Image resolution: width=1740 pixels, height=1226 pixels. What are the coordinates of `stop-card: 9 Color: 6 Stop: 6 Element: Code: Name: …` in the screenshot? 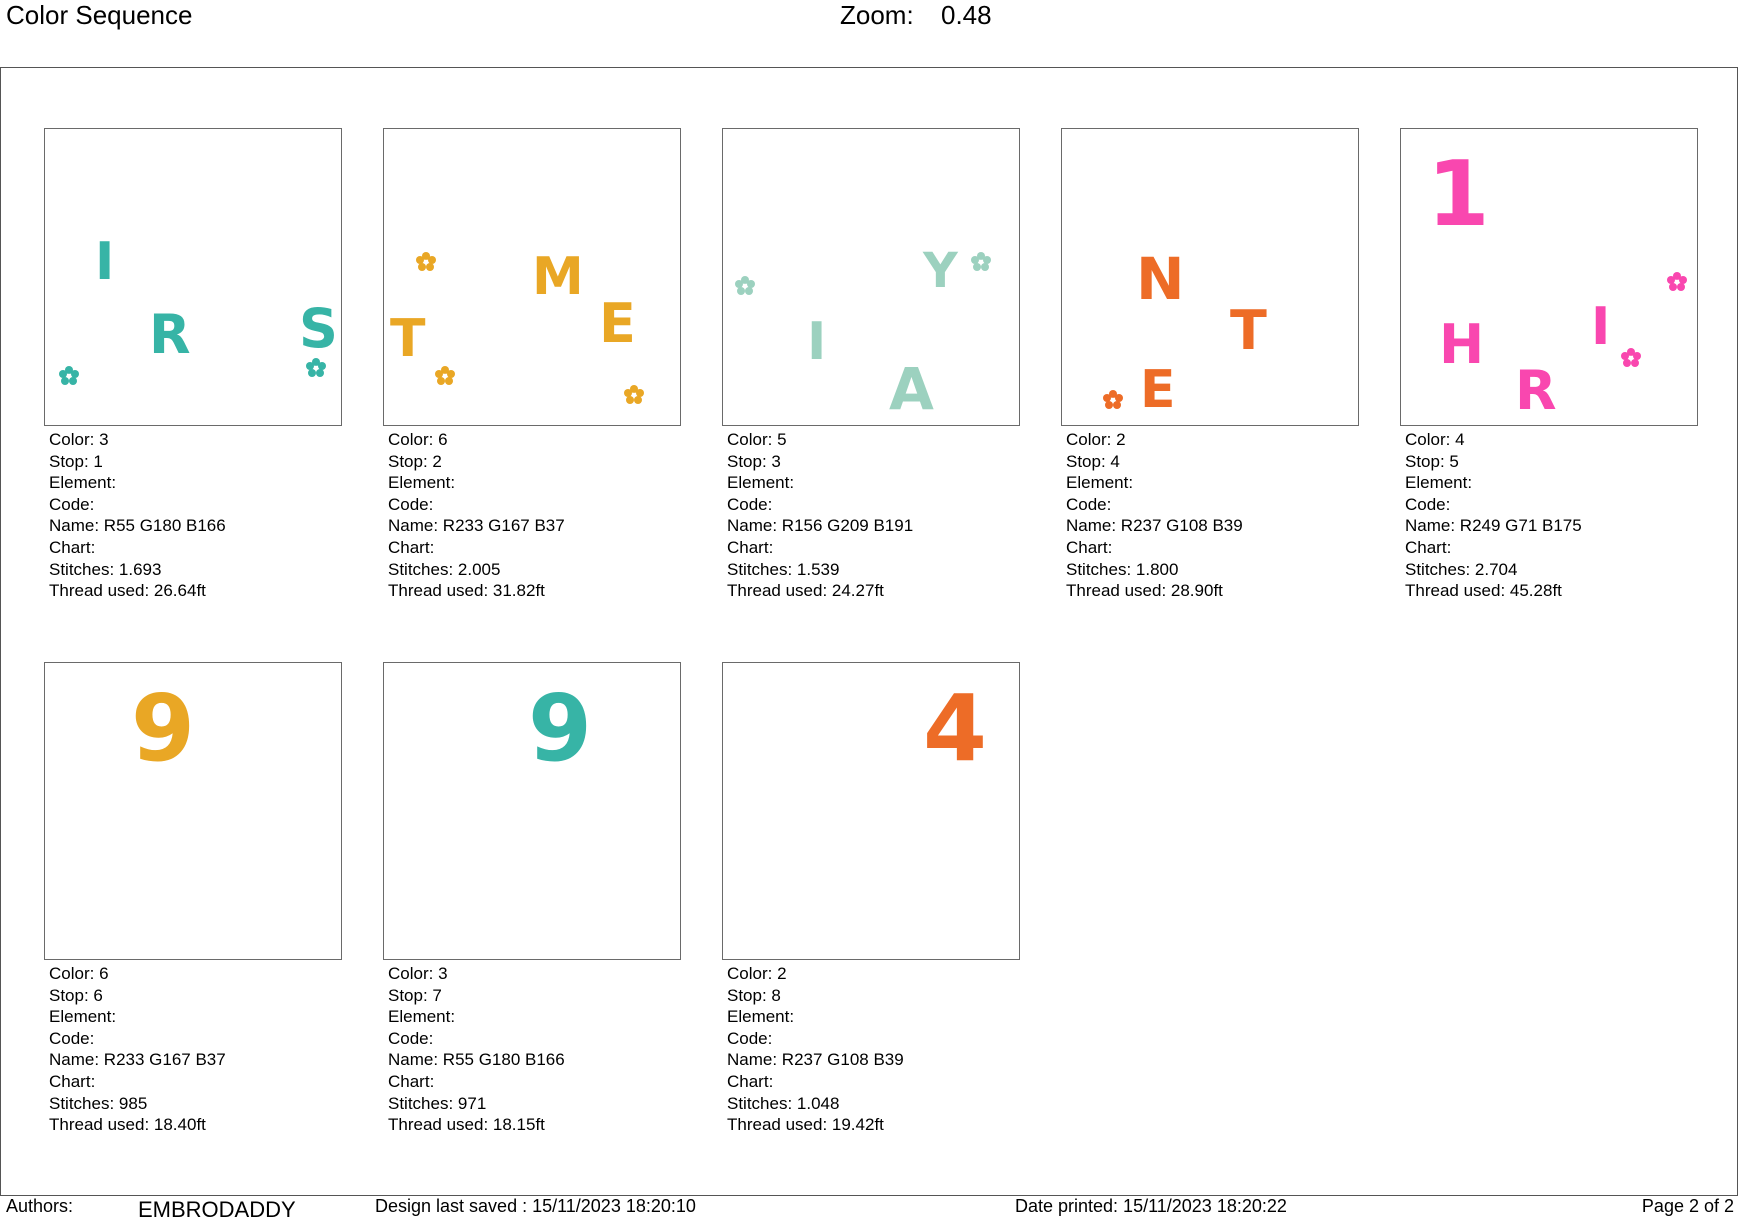 It's located at (193, 899).